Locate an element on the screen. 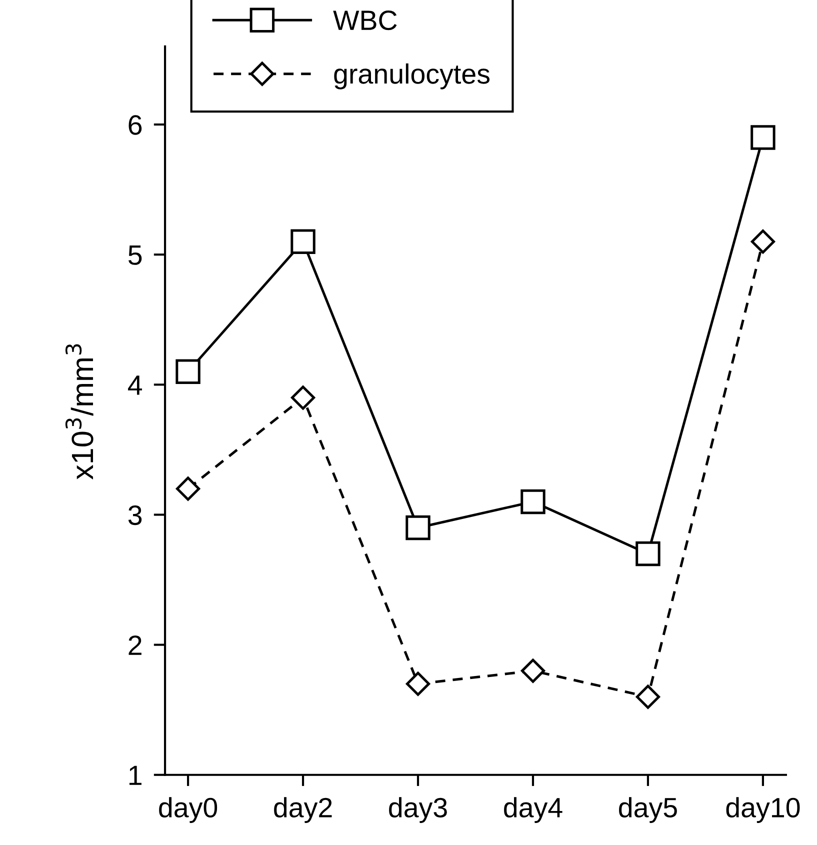  legend-label: granulocytes is located at coordinates (412, 76).